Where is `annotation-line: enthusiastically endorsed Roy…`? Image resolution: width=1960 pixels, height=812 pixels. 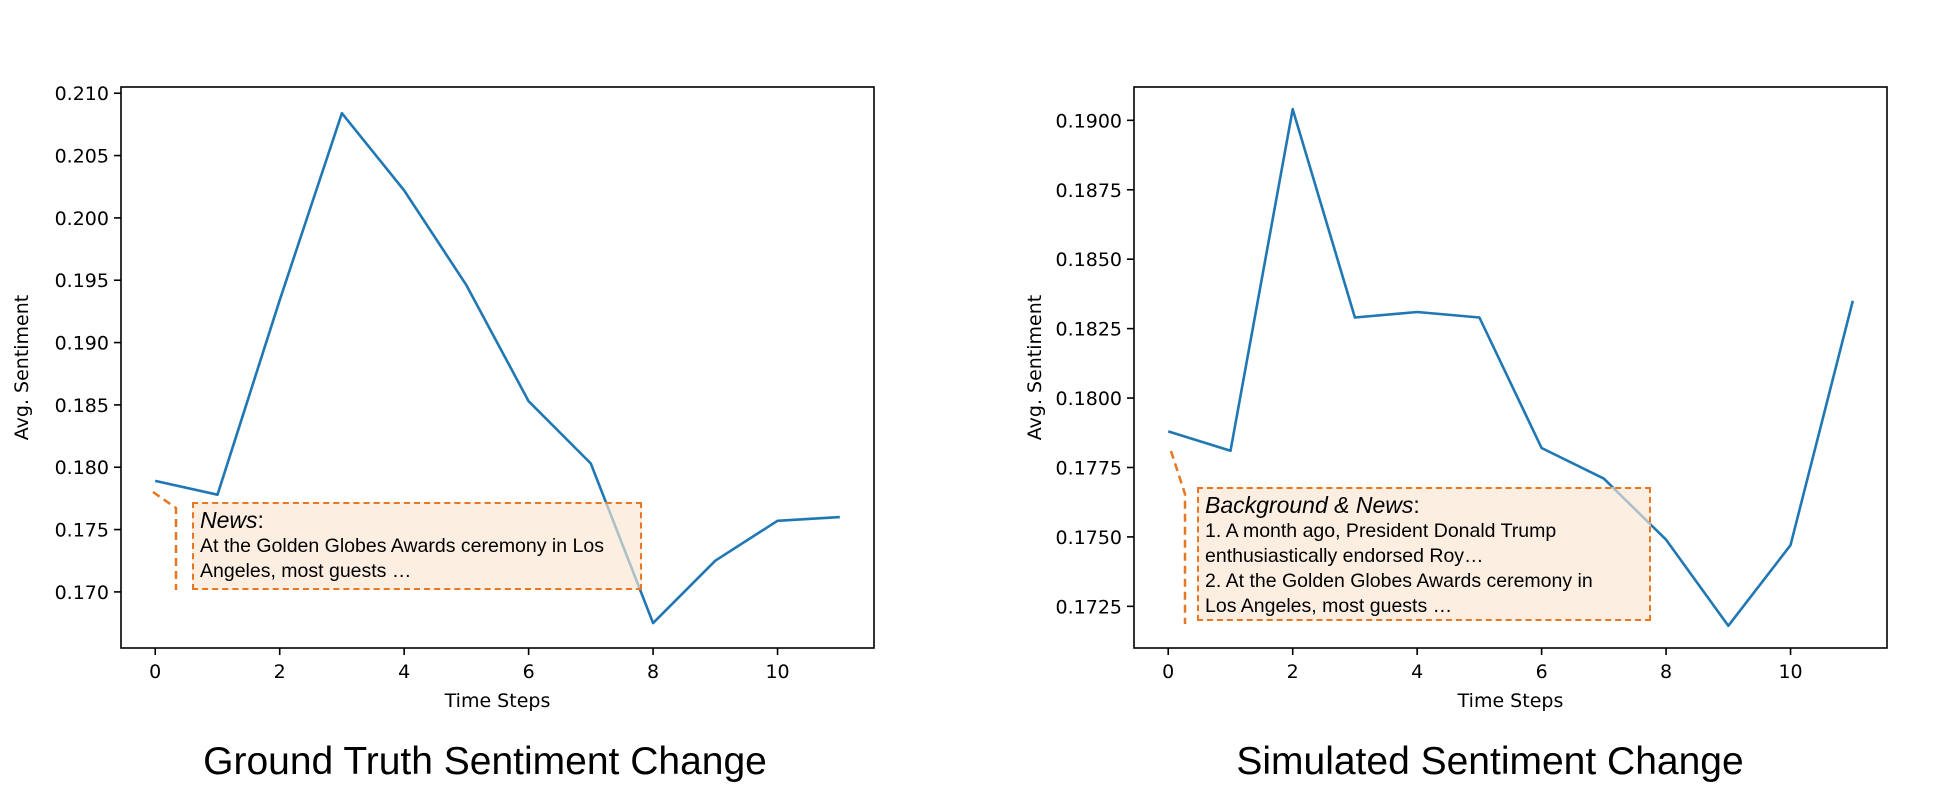
annotation-line: enthusiastically endorsed Roy… is located at coordinates (1344, 556).